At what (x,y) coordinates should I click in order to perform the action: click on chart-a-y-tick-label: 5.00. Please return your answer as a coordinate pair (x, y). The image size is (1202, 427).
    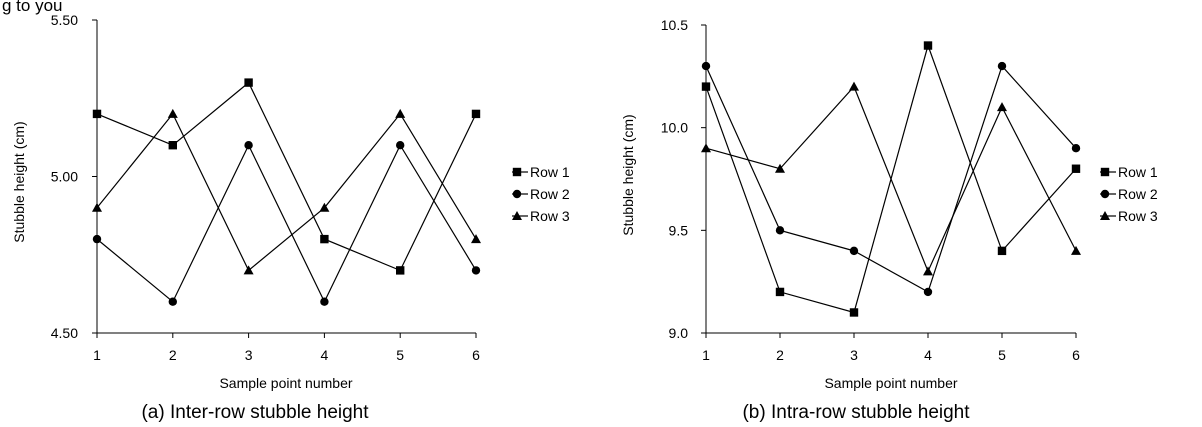
    Looking at the image, I should click on (64, 177).